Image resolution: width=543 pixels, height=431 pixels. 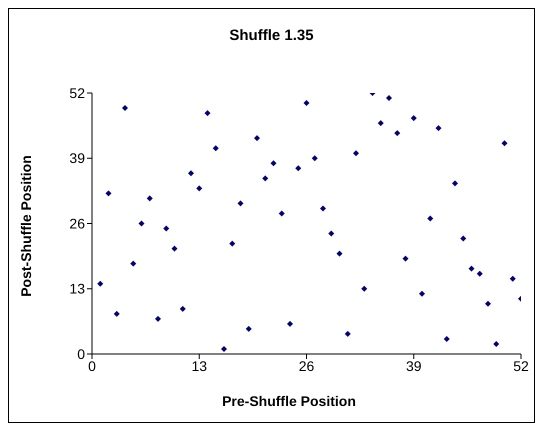 I want to click on y-tick-label: 52, so click(x=77, y=92).